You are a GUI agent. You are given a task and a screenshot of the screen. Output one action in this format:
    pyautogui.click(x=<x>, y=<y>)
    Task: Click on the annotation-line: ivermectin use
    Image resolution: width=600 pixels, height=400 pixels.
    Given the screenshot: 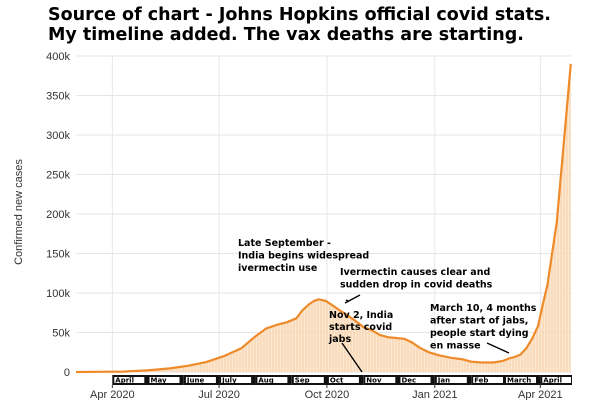 What is the action you would take?
    pyautogui.click(x=277, y=268)
    